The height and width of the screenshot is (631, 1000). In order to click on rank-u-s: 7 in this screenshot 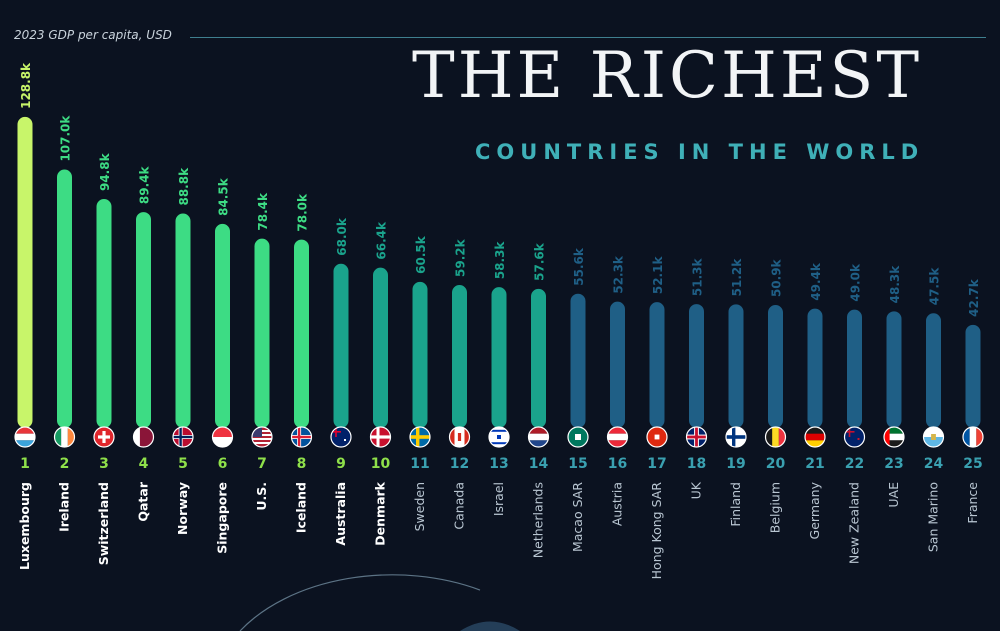, I will do `click(262, 464)`.